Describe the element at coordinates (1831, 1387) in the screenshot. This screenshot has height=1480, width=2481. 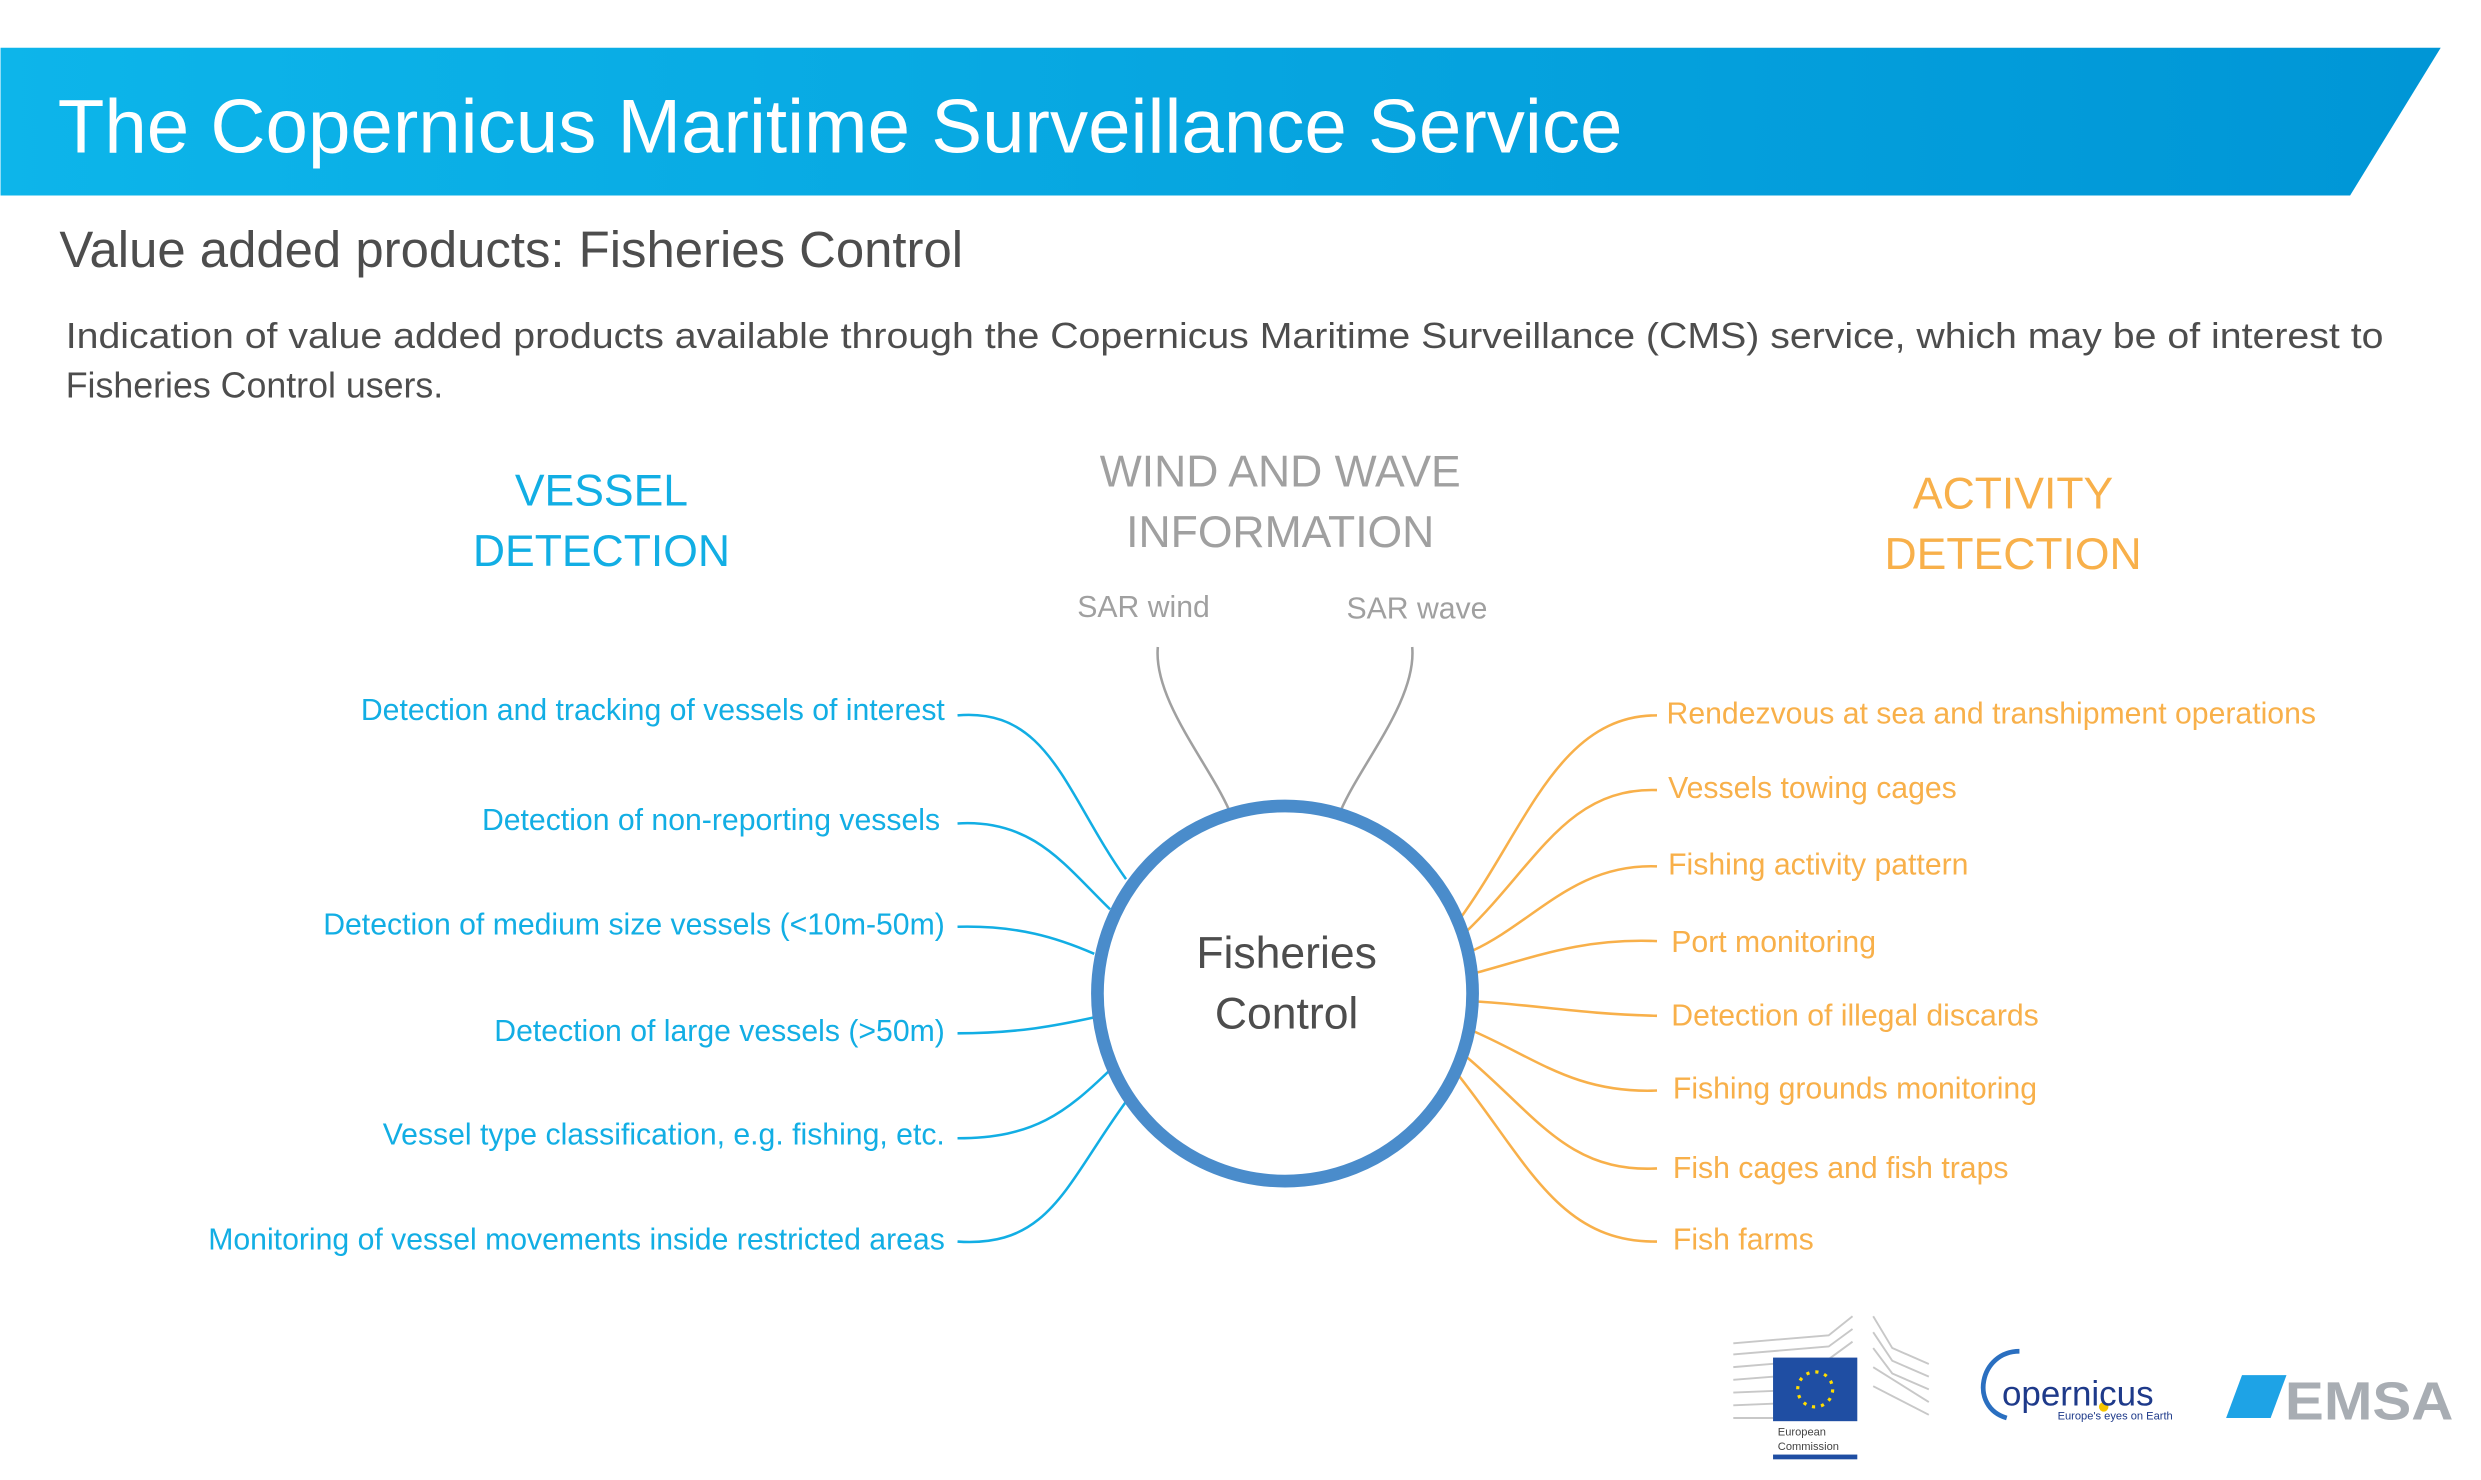
I see `european-commission-logo: European Commission` at that location.